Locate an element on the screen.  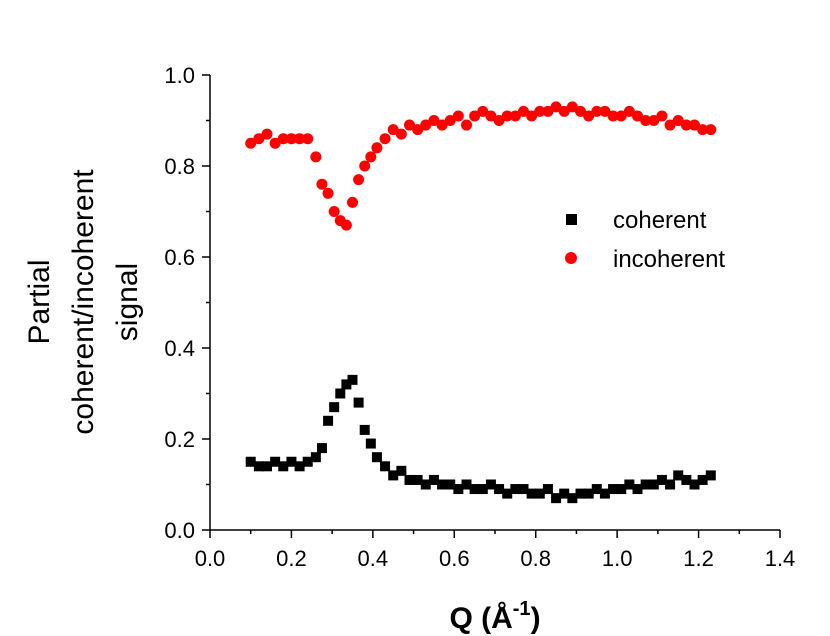
x-tick-label: 1.0 is located at coordinates (617, 558).